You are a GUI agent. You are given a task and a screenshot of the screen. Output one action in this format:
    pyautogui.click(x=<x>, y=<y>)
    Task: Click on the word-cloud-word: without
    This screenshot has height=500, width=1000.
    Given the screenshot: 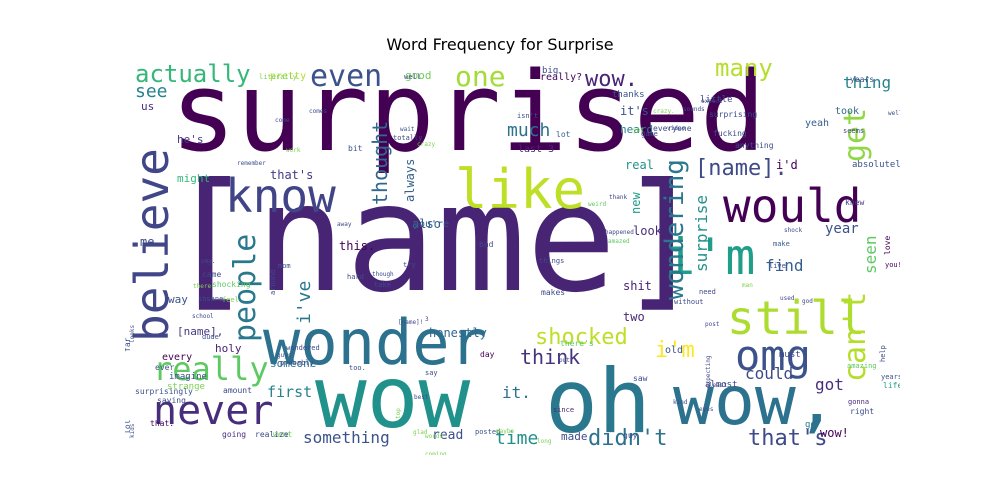 What is the action you would take?
    pyautogui.click(x=689, y=302)
    